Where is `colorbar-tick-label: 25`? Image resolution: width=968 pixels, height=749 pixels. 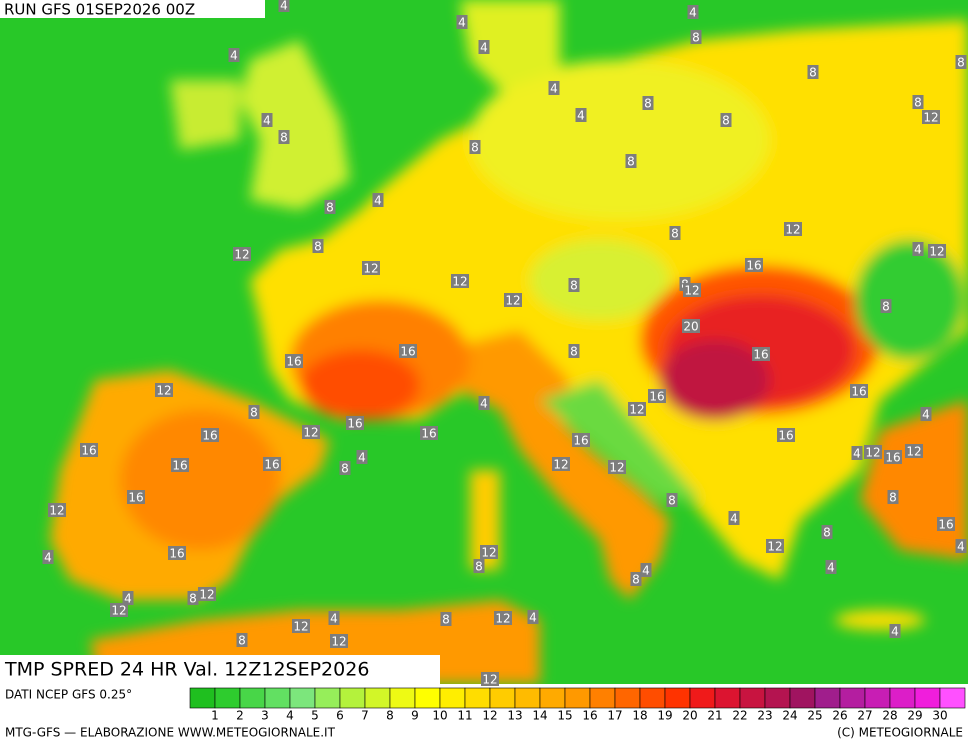
colorbar-tick-label: 25 is located at coordinates (814, 716).